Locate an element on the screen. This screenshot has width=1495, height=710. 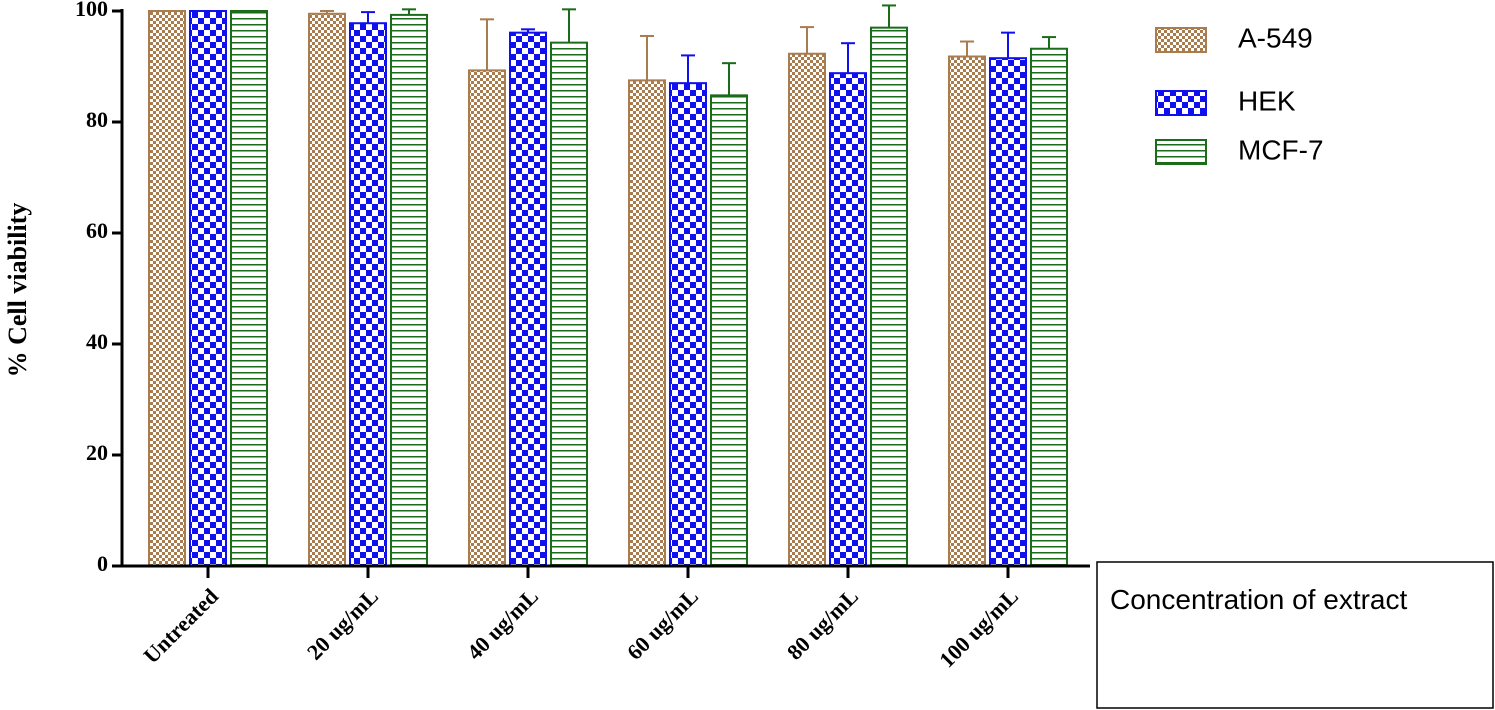
x-tick-label: 60 ug/mL is located at coordinates (662, 623).